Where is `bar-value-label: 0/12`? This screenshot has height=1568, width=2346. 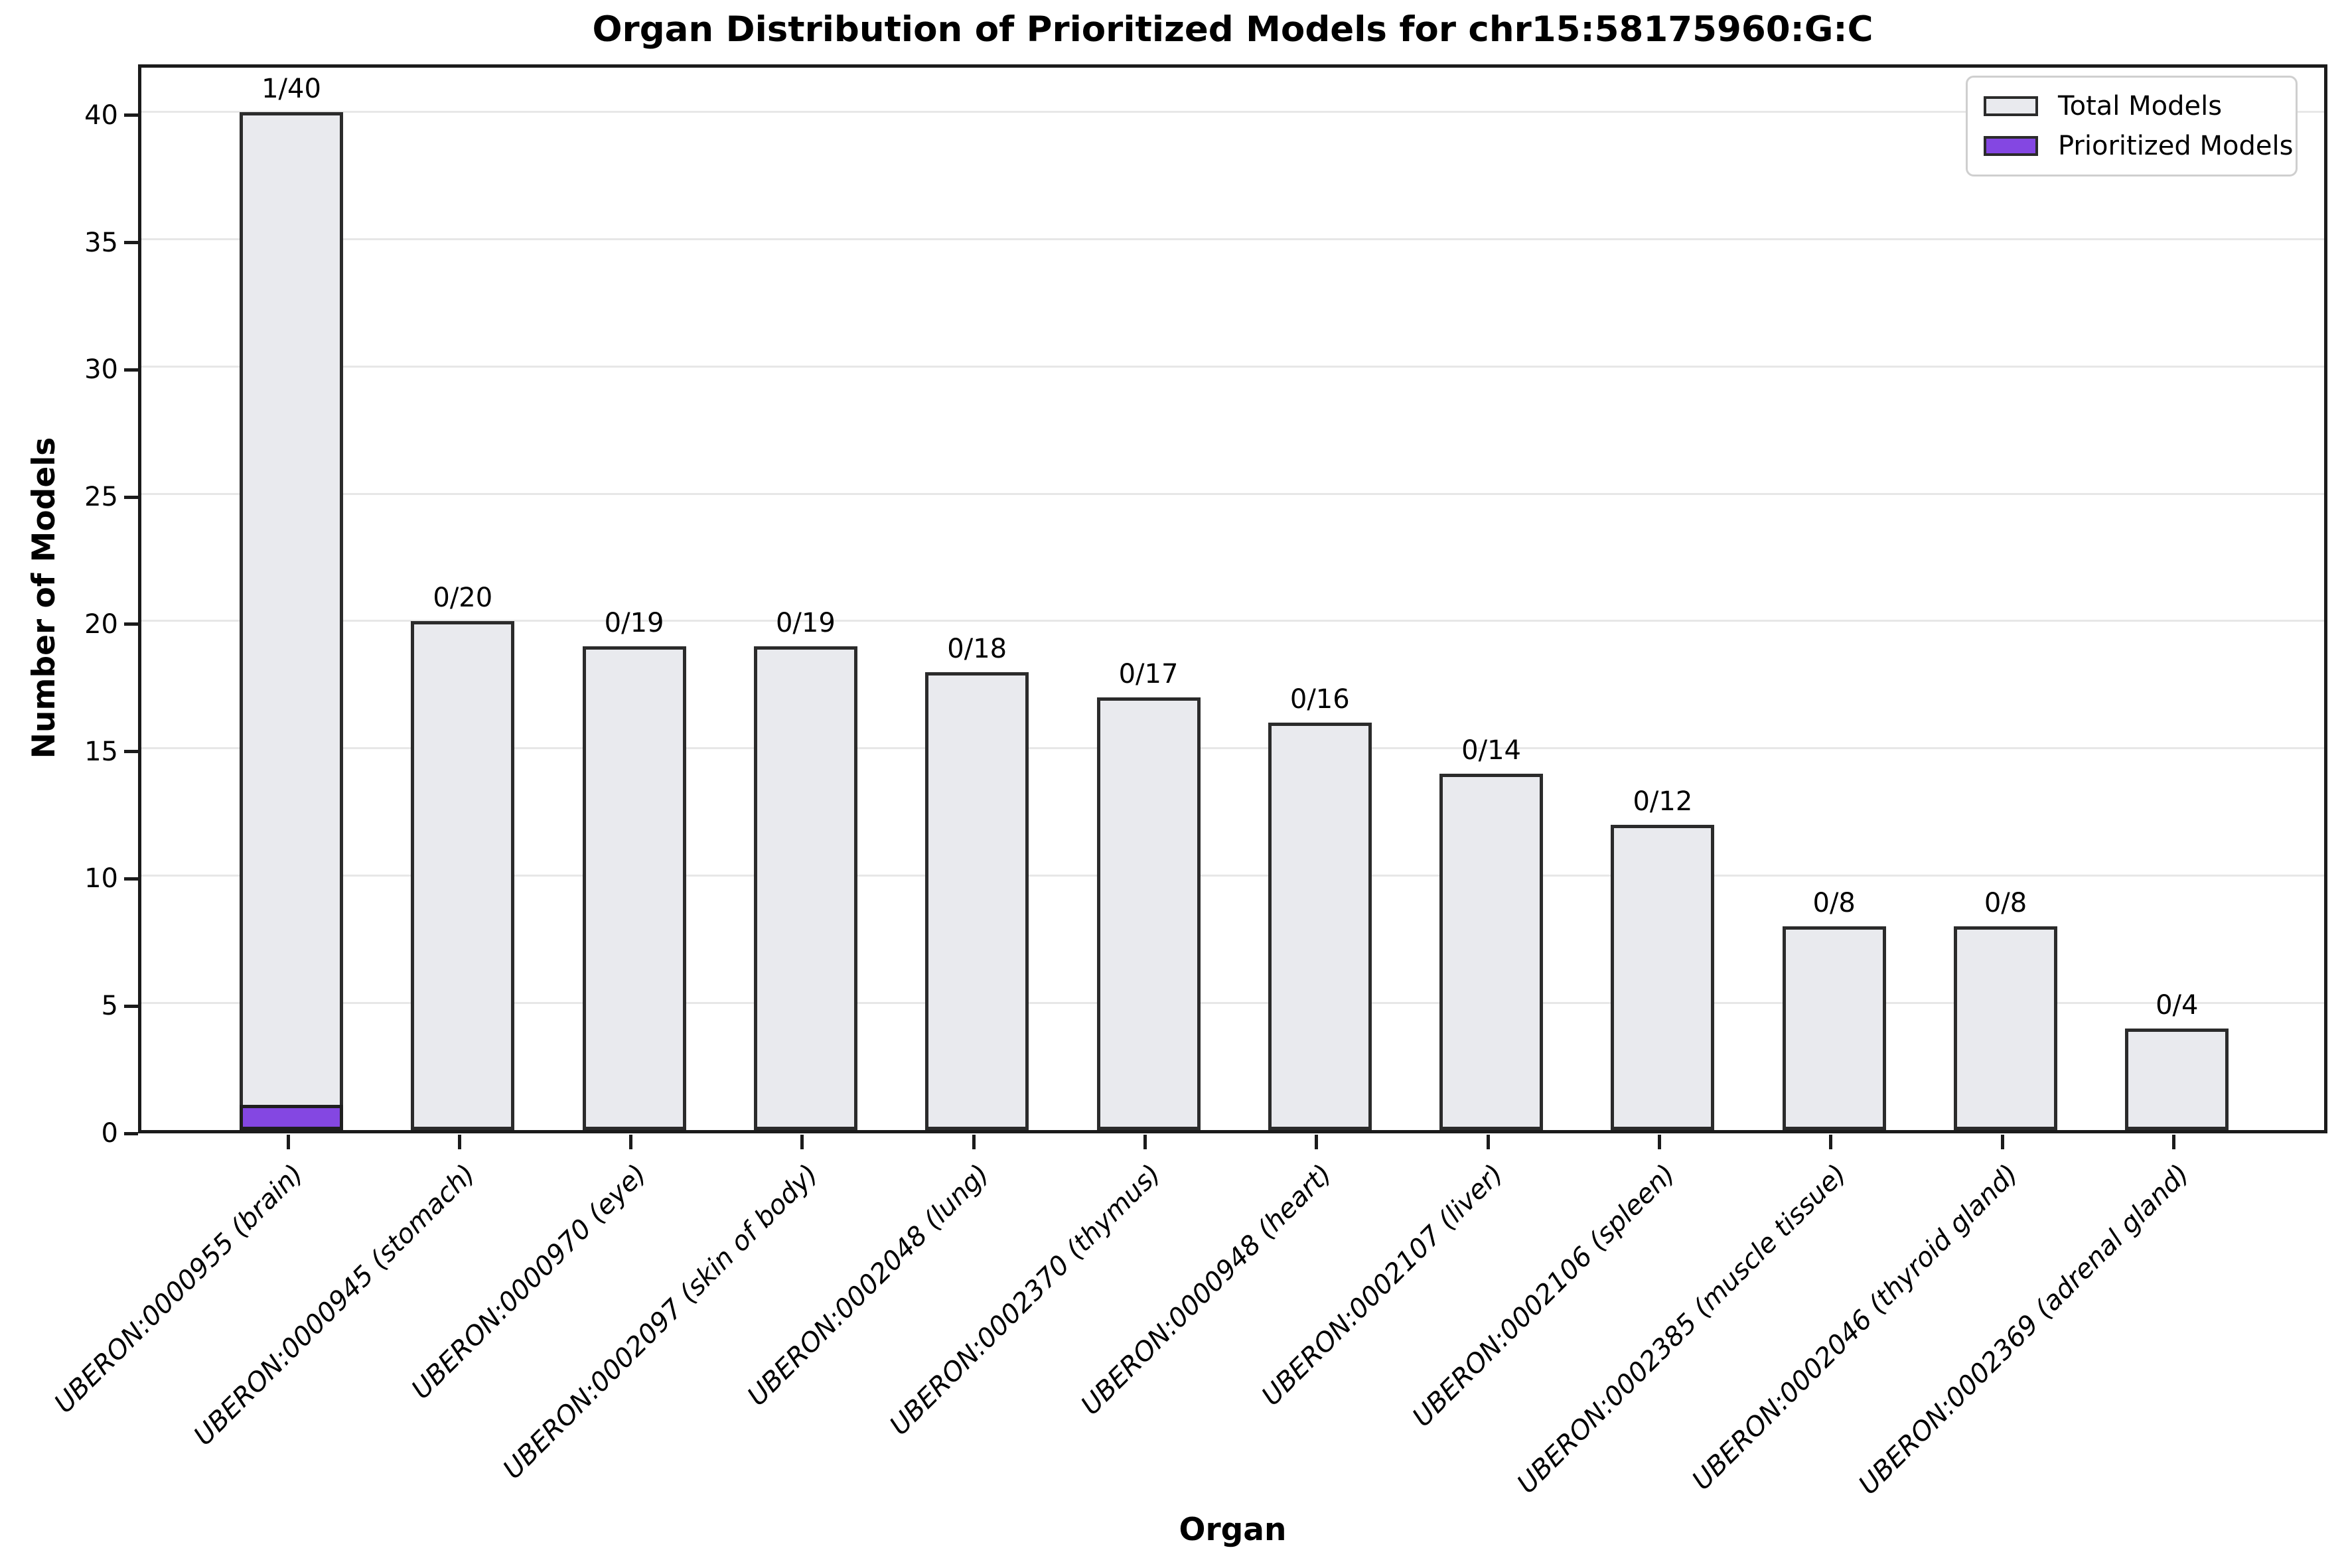
bar-value-label: 0/12 is located at coordinates (1663, 801).